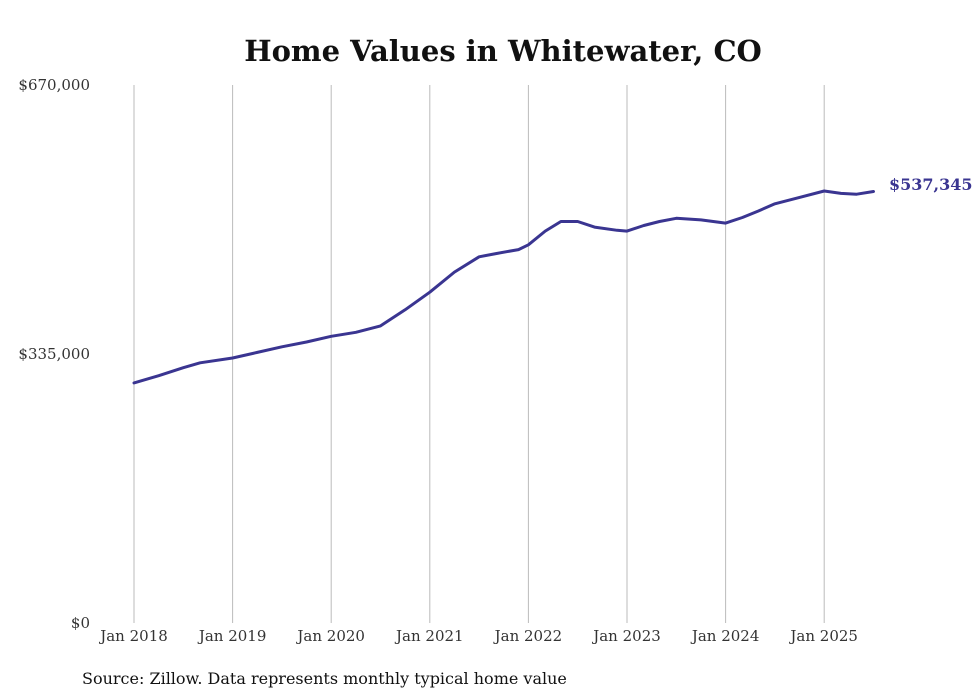  Describe the element at coordinates (429, 636) in the screenshot. I see `x-tick-label: Jan 2021` at that location.